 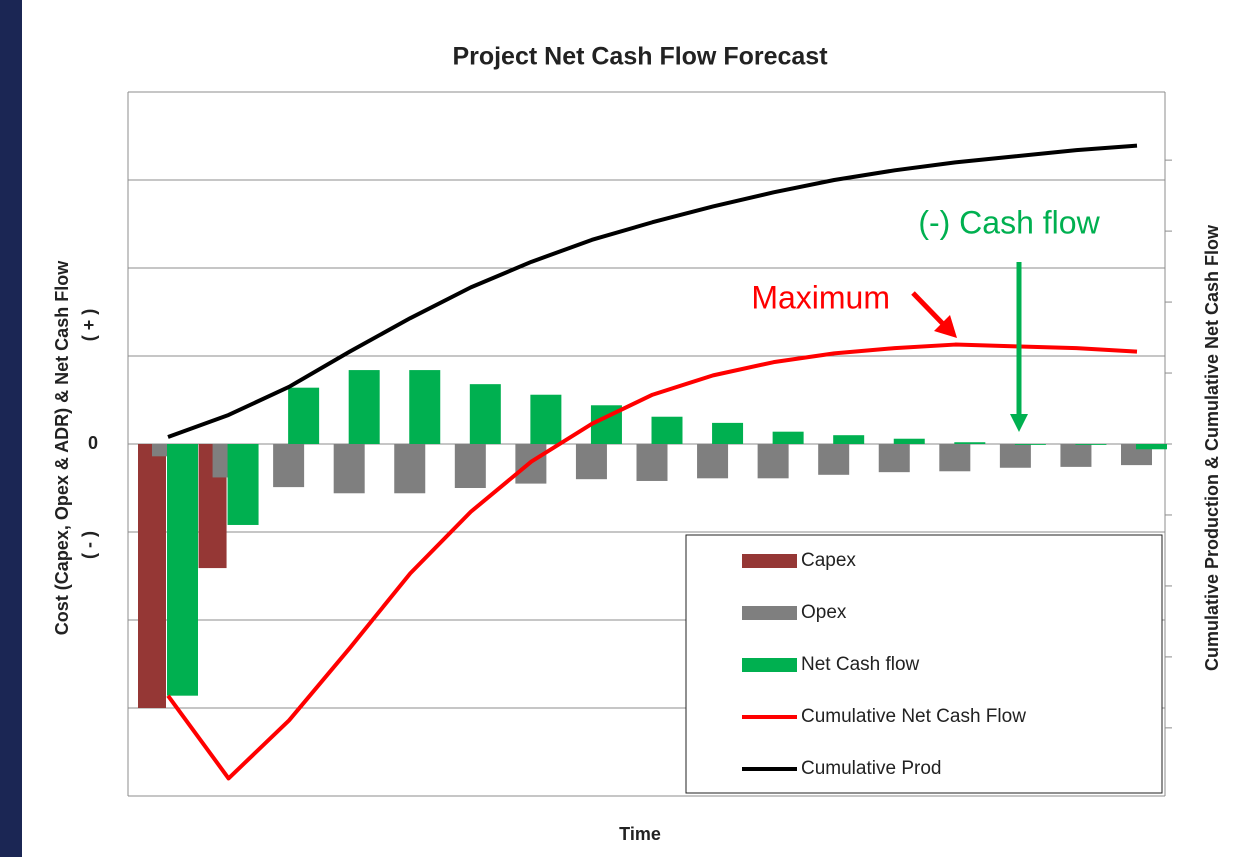 What do you see at coordinates (640, 57) in the screenshot?
I see `chart-title: Project Net Cash Flow Forecast` at bounding box center [640, 57].